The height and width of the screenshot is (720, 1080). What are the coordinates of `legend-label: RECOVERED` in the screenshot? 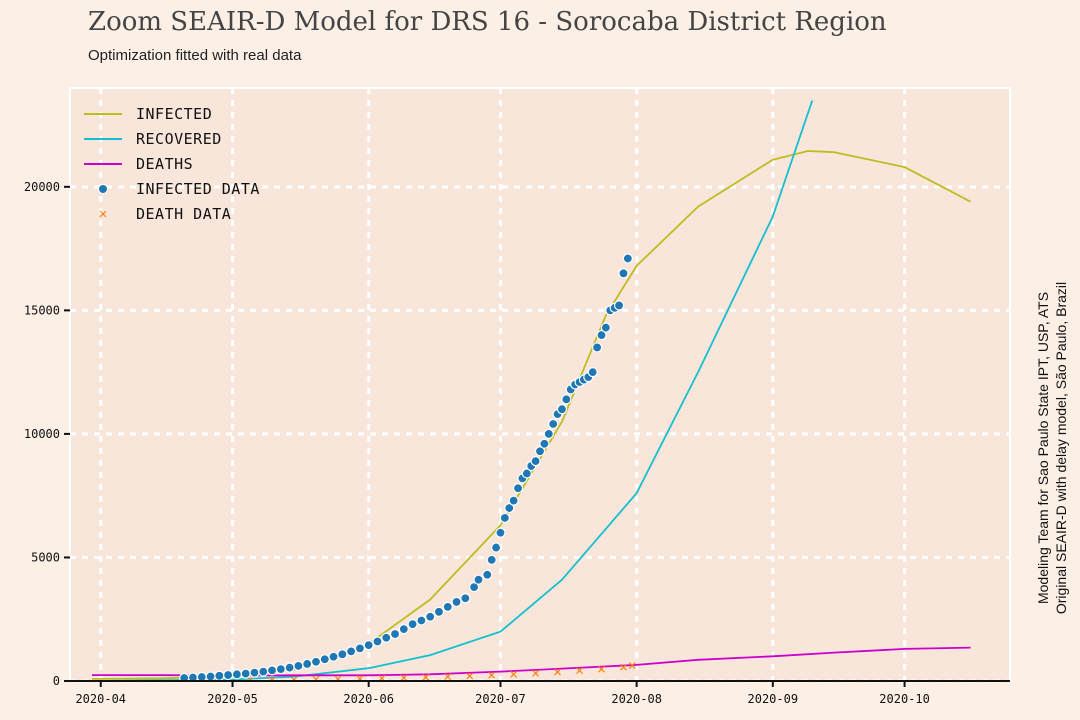 It's located at (179, 139).